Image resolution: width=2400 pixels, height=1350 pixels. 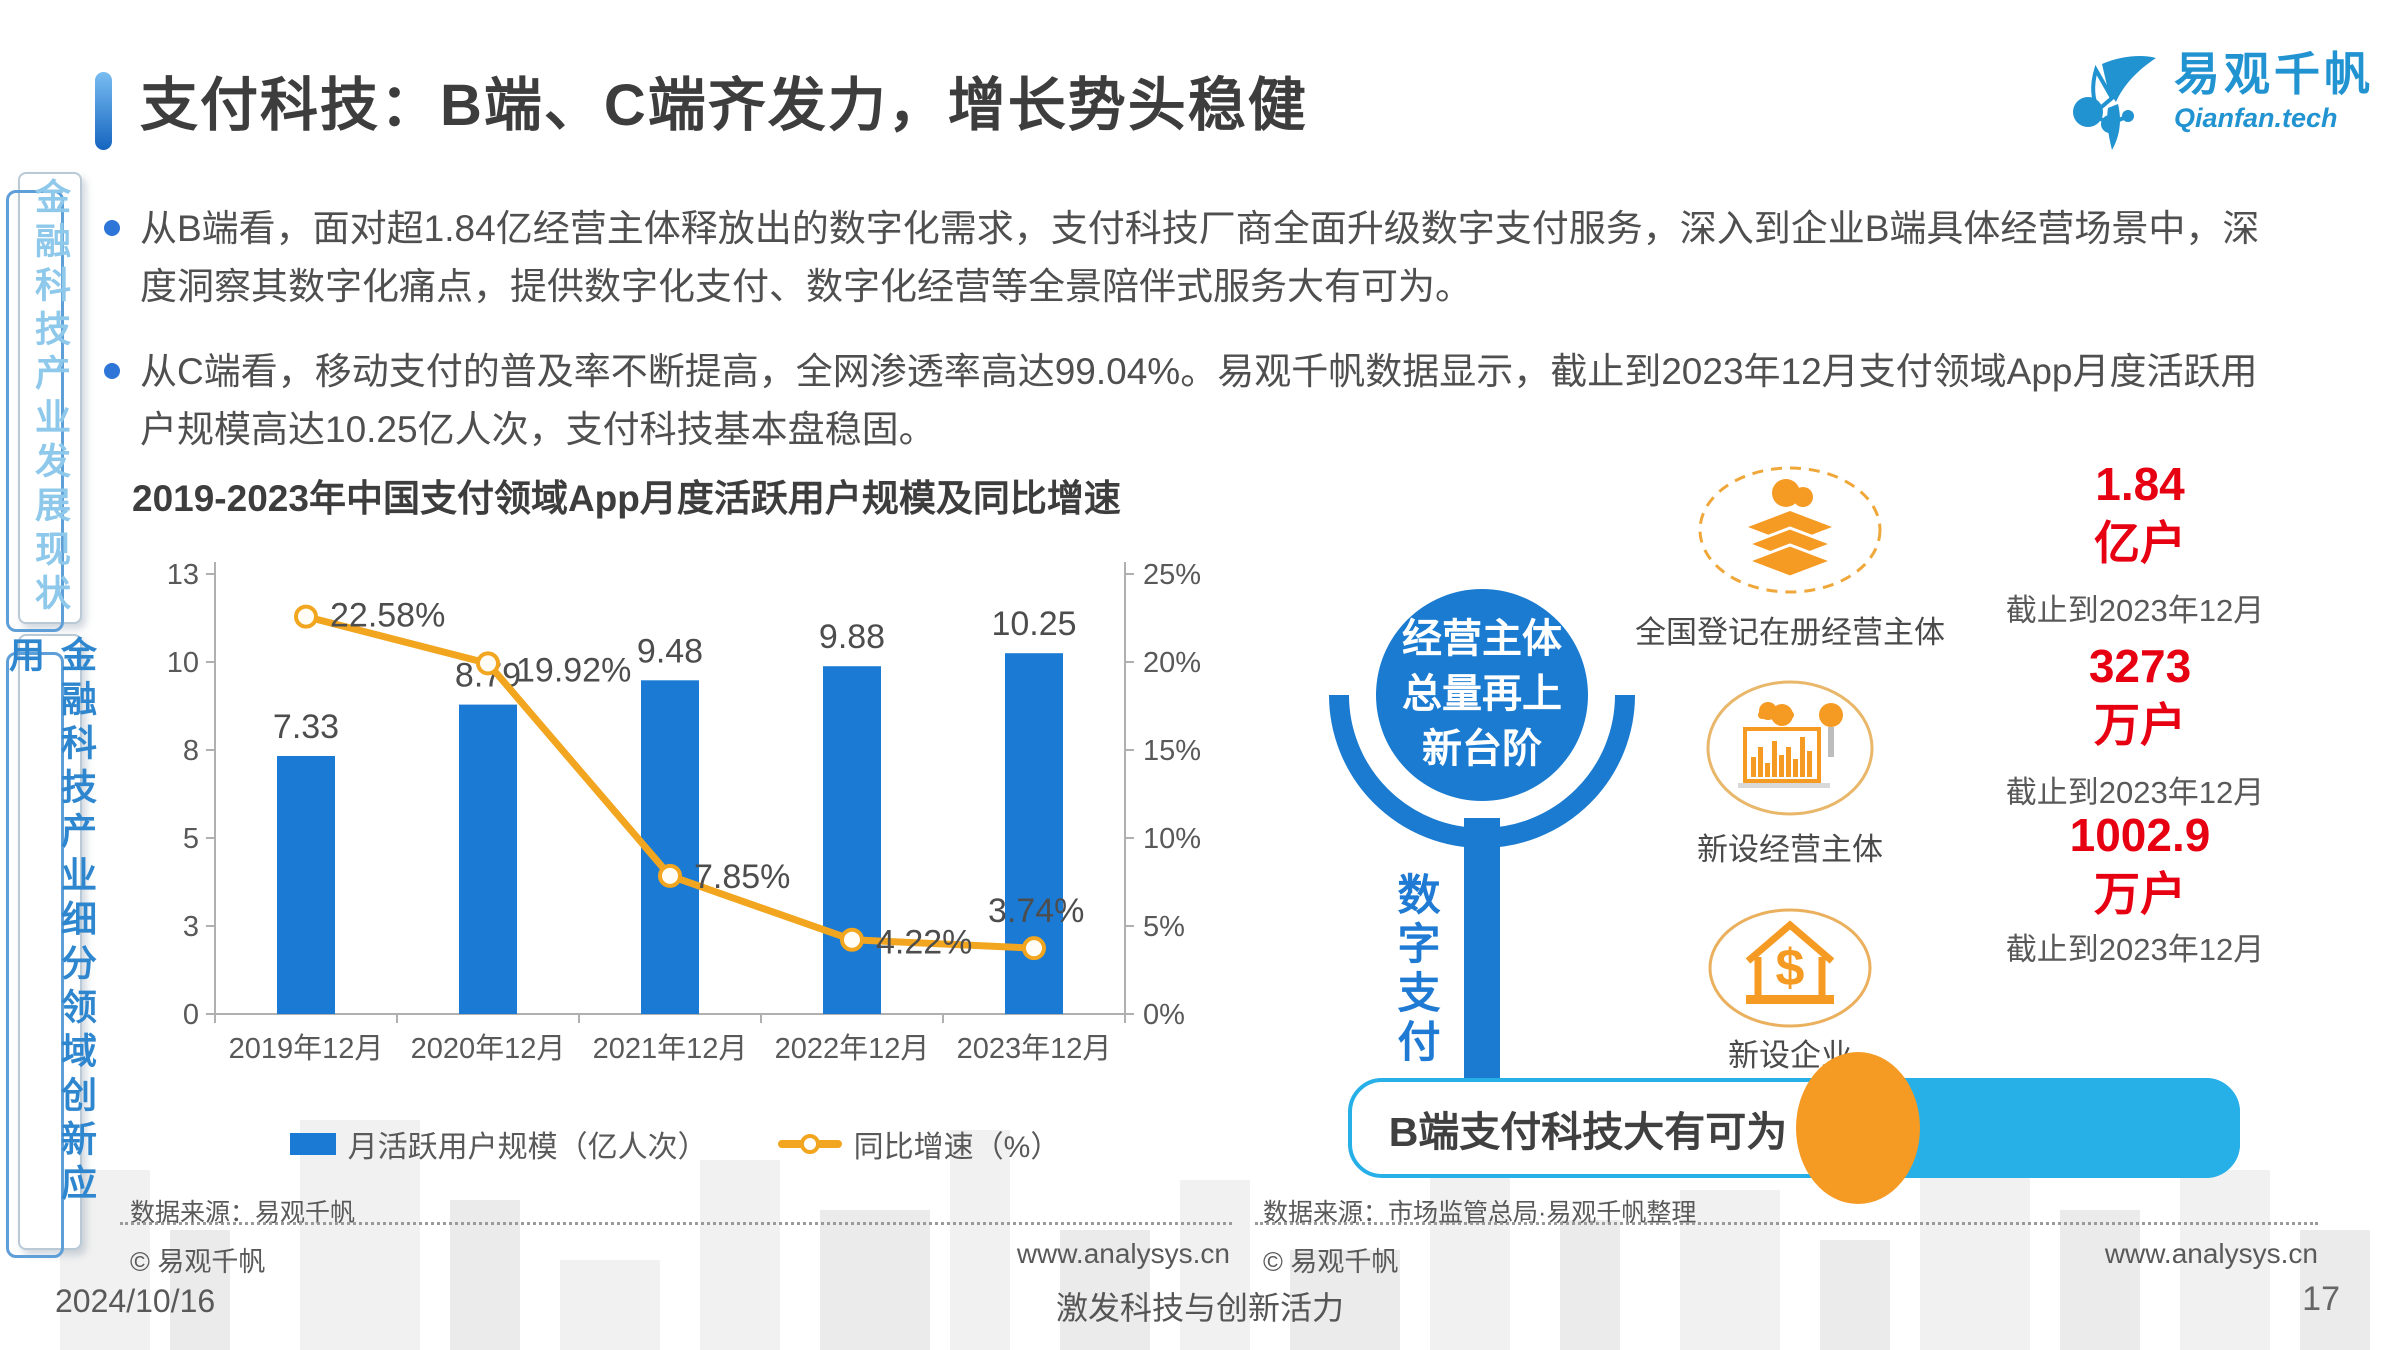 What do you see at coordinates (2223, 102) in the screenshot?
I see `logo: 易观千帆 Qianfan.tech` at bounding box center [2223, 102].